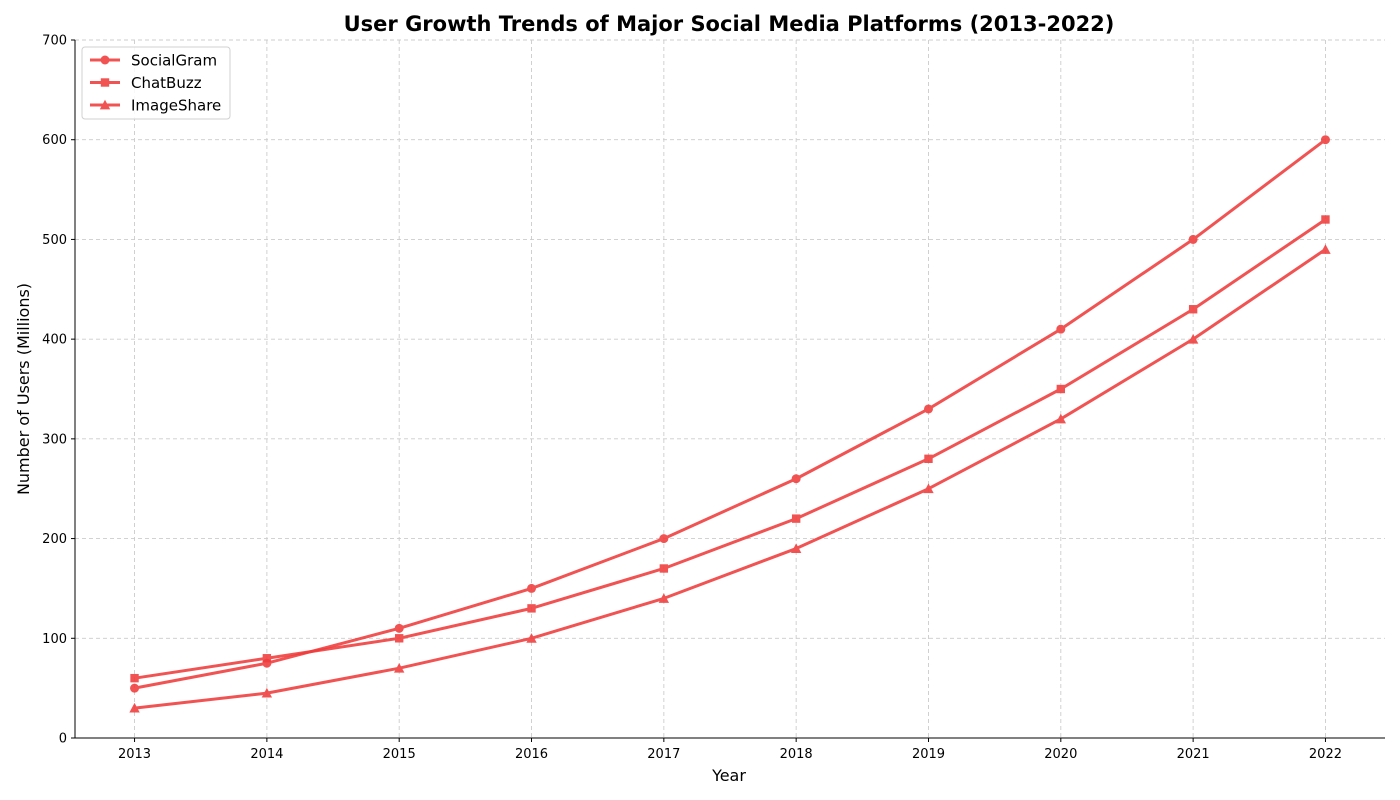 This screenshot has height=800, width=1400. I want to click on x-tick-label: 2015, so click(399, 754).